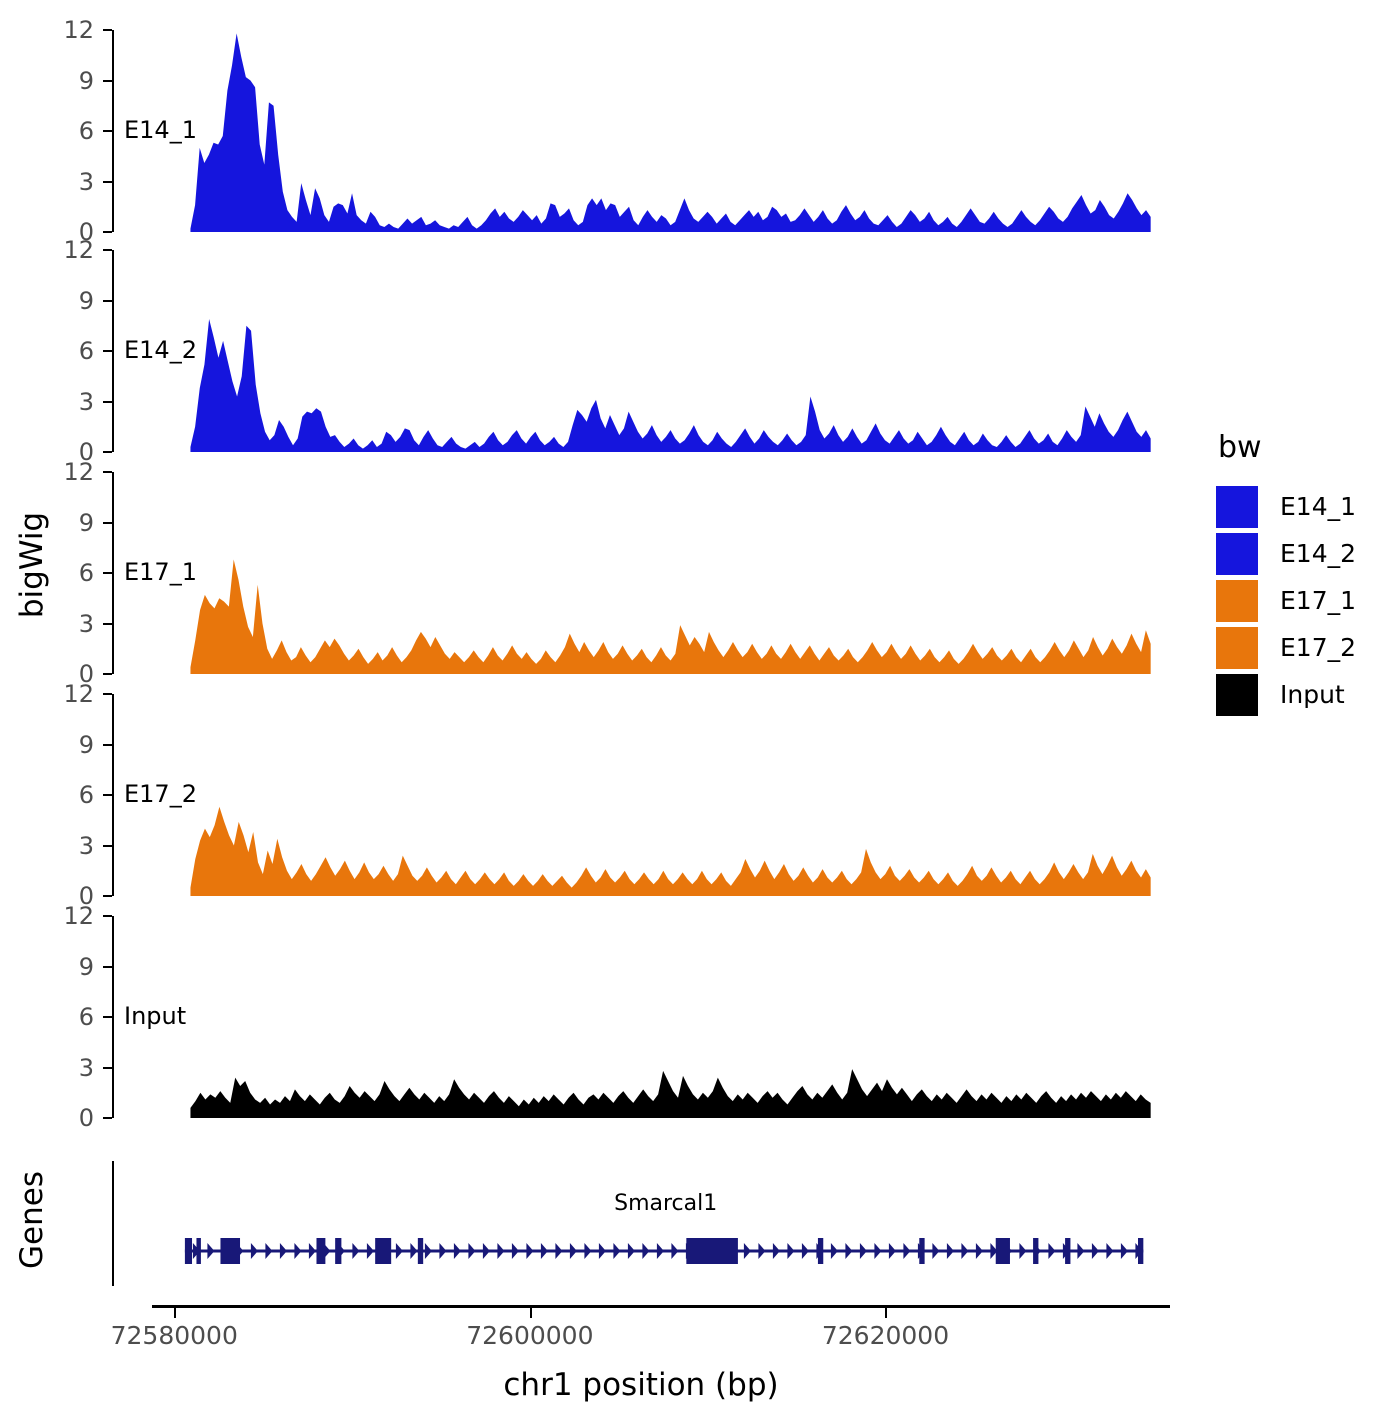  What do you see at coordinates (1318, 647) in the screenshot?
I see `legend-item-label: E17_2` at bounding box center [1318, 647].